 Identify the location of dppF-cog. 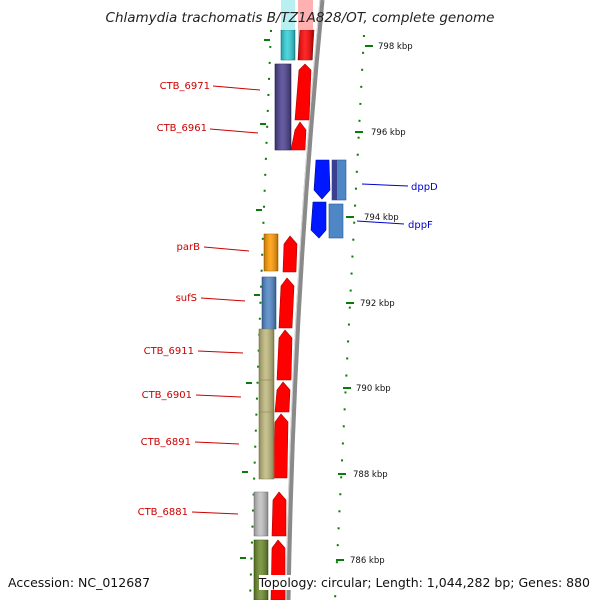
(336, 221).